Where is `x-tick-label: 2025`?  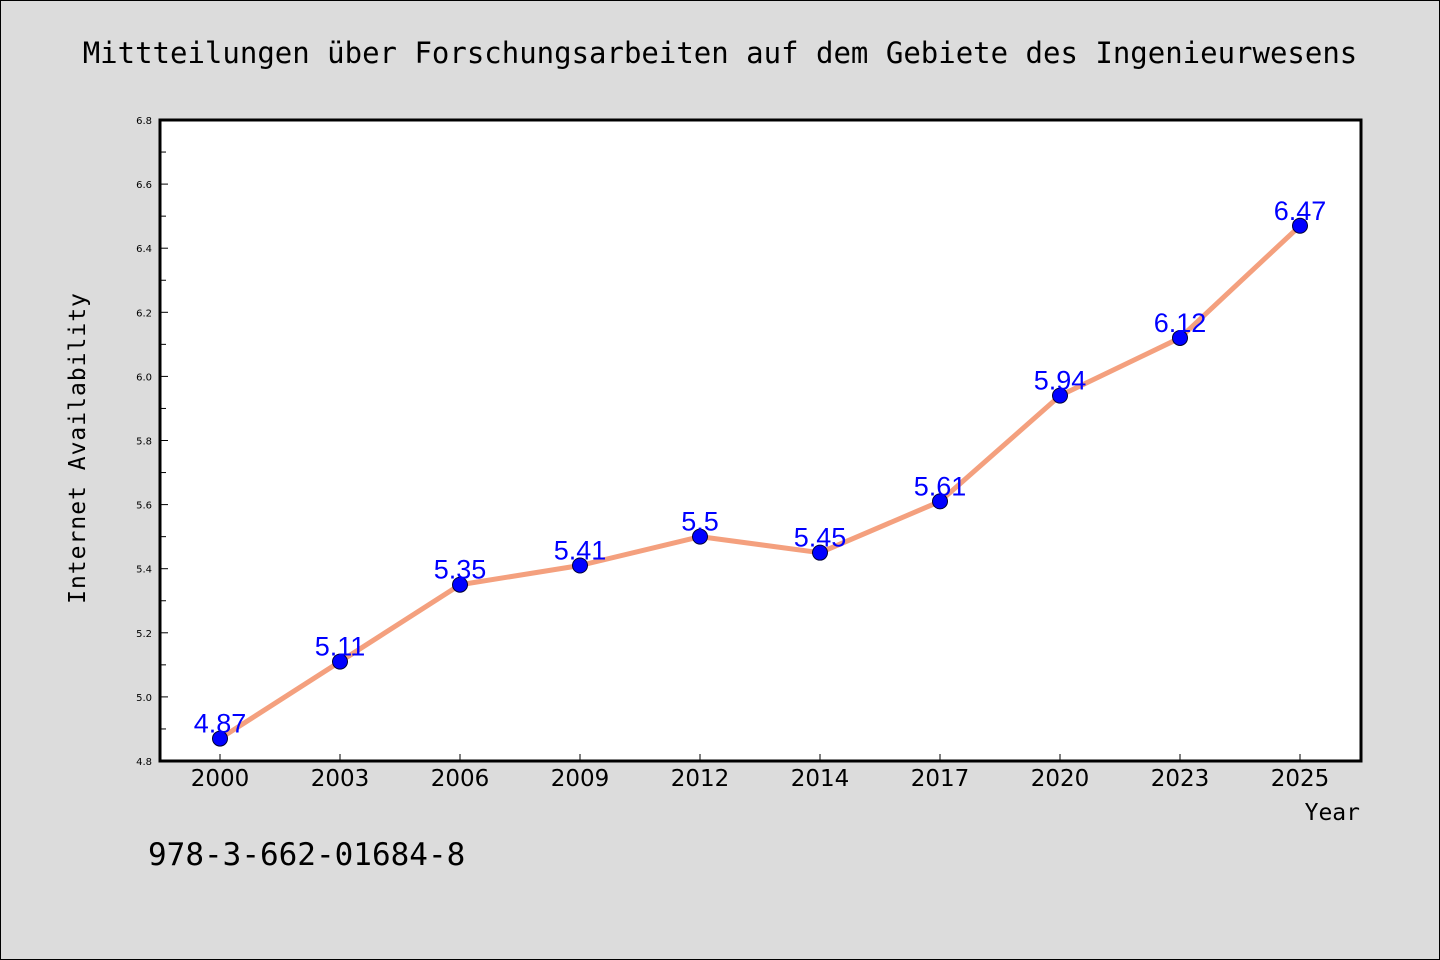
x-tick-label: 2025 is located at coordinates (1300, 779).